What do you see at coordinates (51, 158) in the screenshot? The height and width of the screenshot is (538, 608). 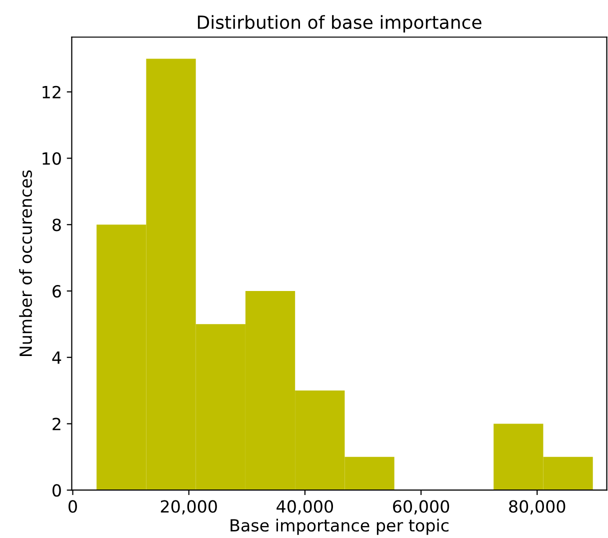 I see `y-tick-label: 10` at bounding box center [51, 158].